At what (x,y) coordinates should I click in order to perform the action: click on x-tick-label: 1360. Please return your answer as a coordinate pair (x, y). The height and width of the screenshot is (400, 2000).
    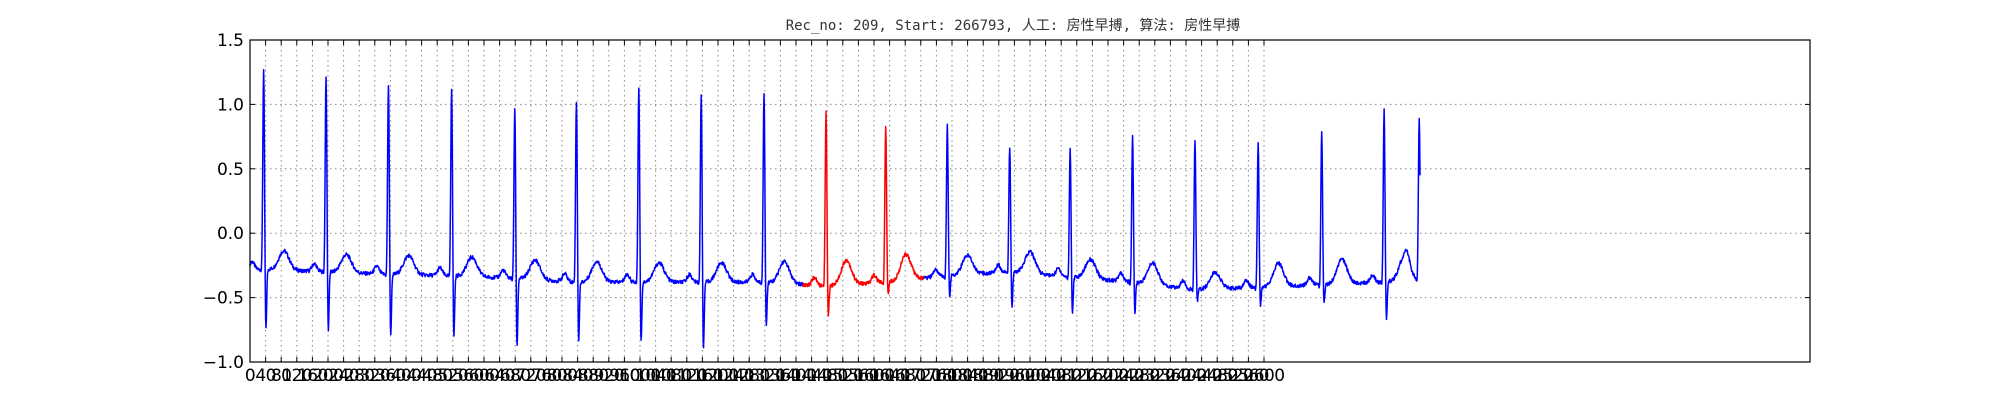
    Looking at the image, I should click on (780, 376).